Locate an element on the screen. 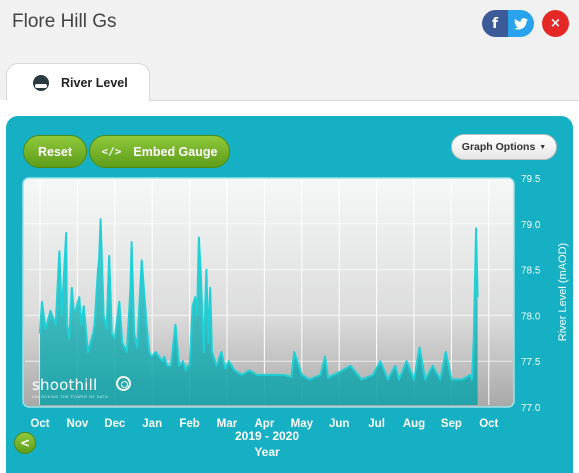 This screenshot has width=579, height=473. twitter-icon is located at coordinates (521, 23).